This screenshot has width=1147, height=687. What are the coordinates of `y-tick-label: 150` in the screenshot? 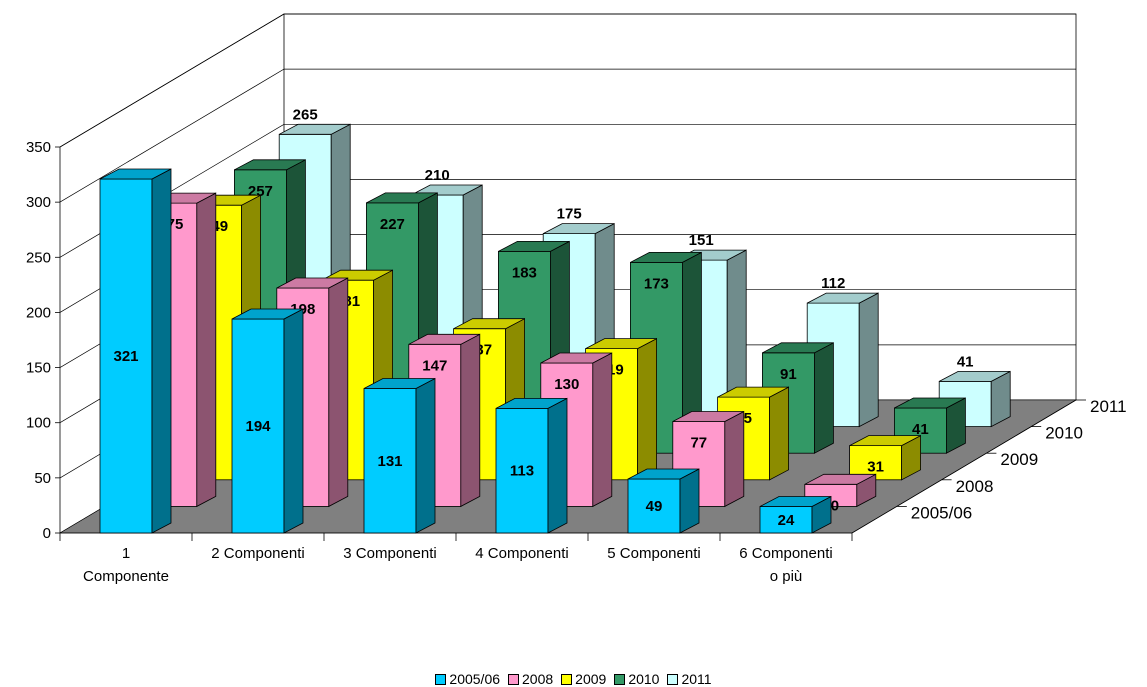 It's located at (38, 368).